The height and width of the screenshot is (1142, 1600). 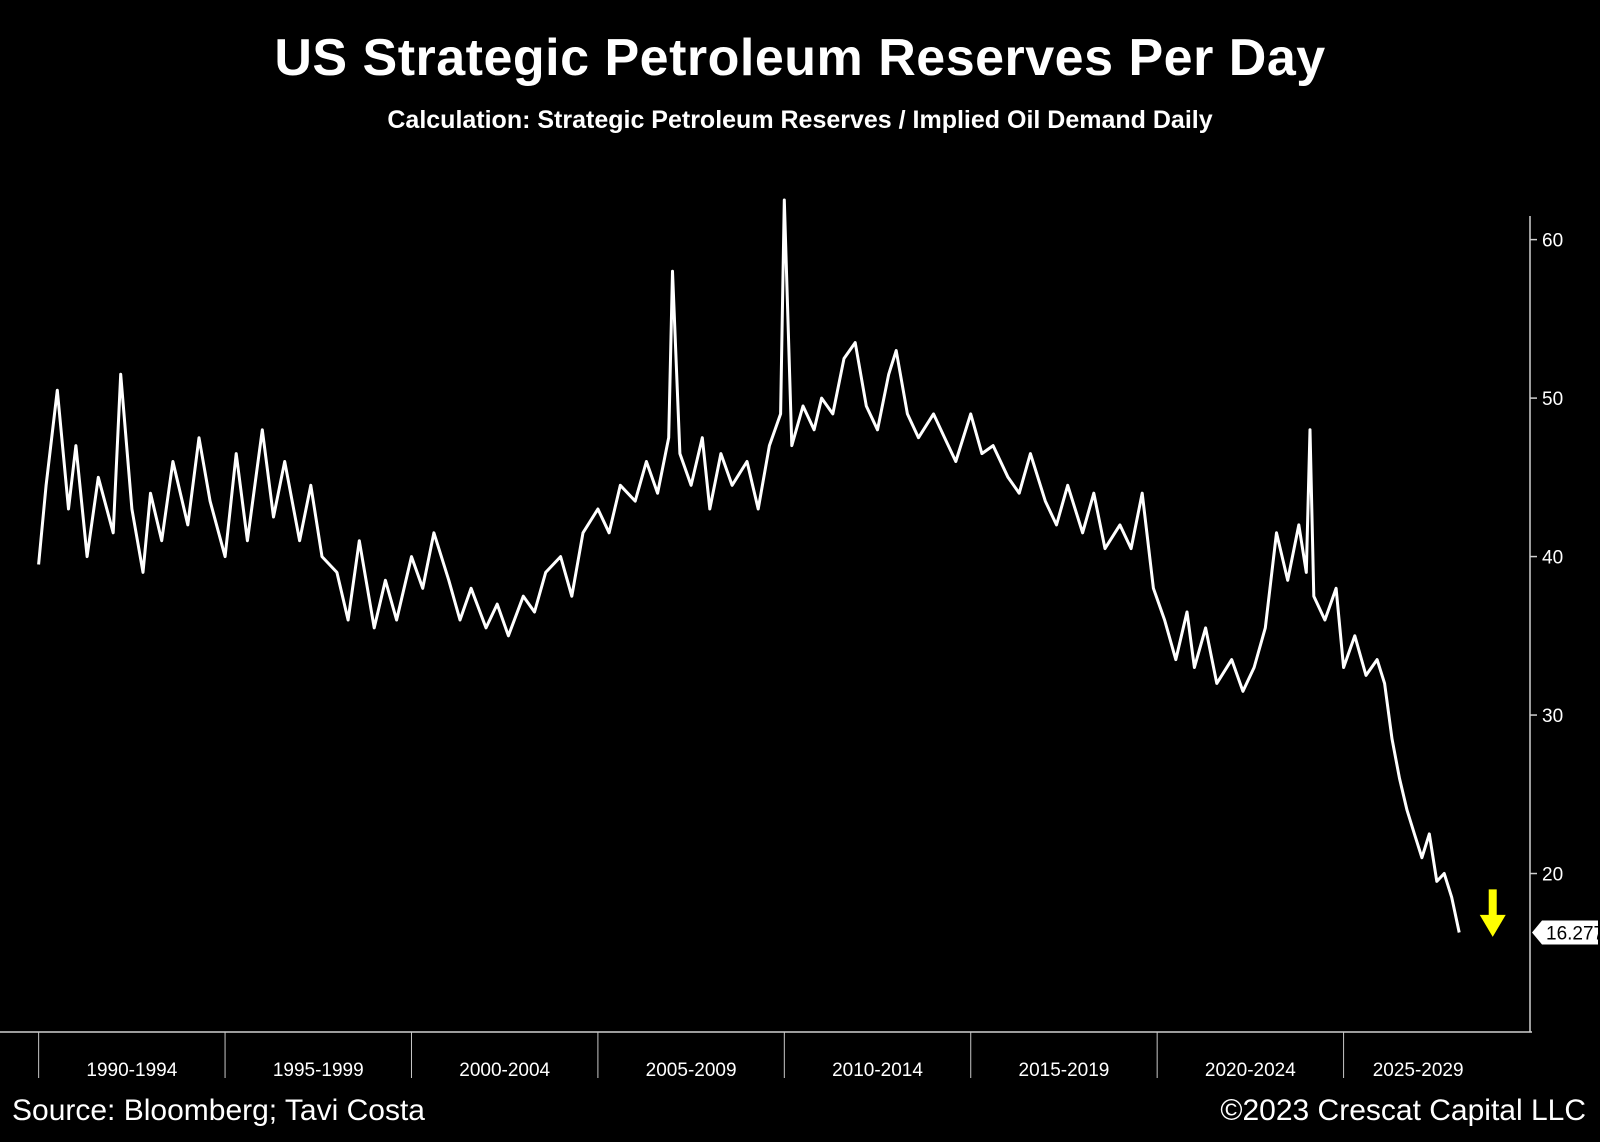 I want to click on y-tick-label: 60, so click(x=1552, y=241).